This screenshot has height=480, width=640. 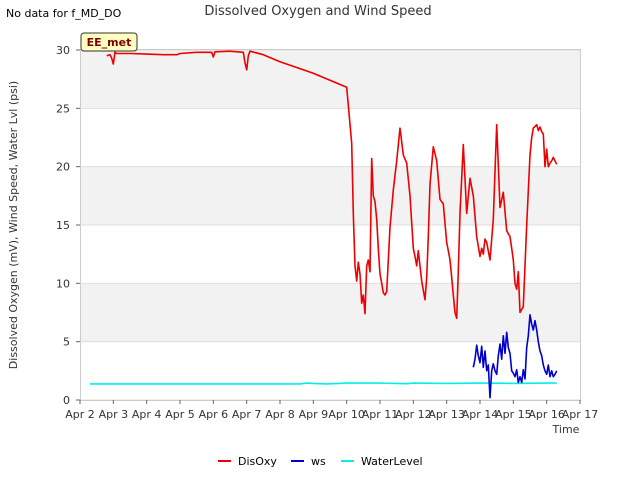 I want to click on x-tick-label: Apr 6, so click(x=214, y=414).